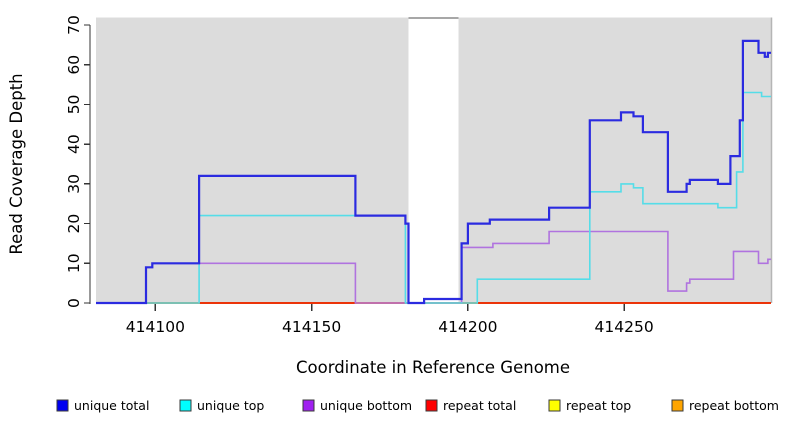 Image resolution: width=792 pixels, height=432 pixels. I want to click on x-tick-label: 414150, so click(311, 327).